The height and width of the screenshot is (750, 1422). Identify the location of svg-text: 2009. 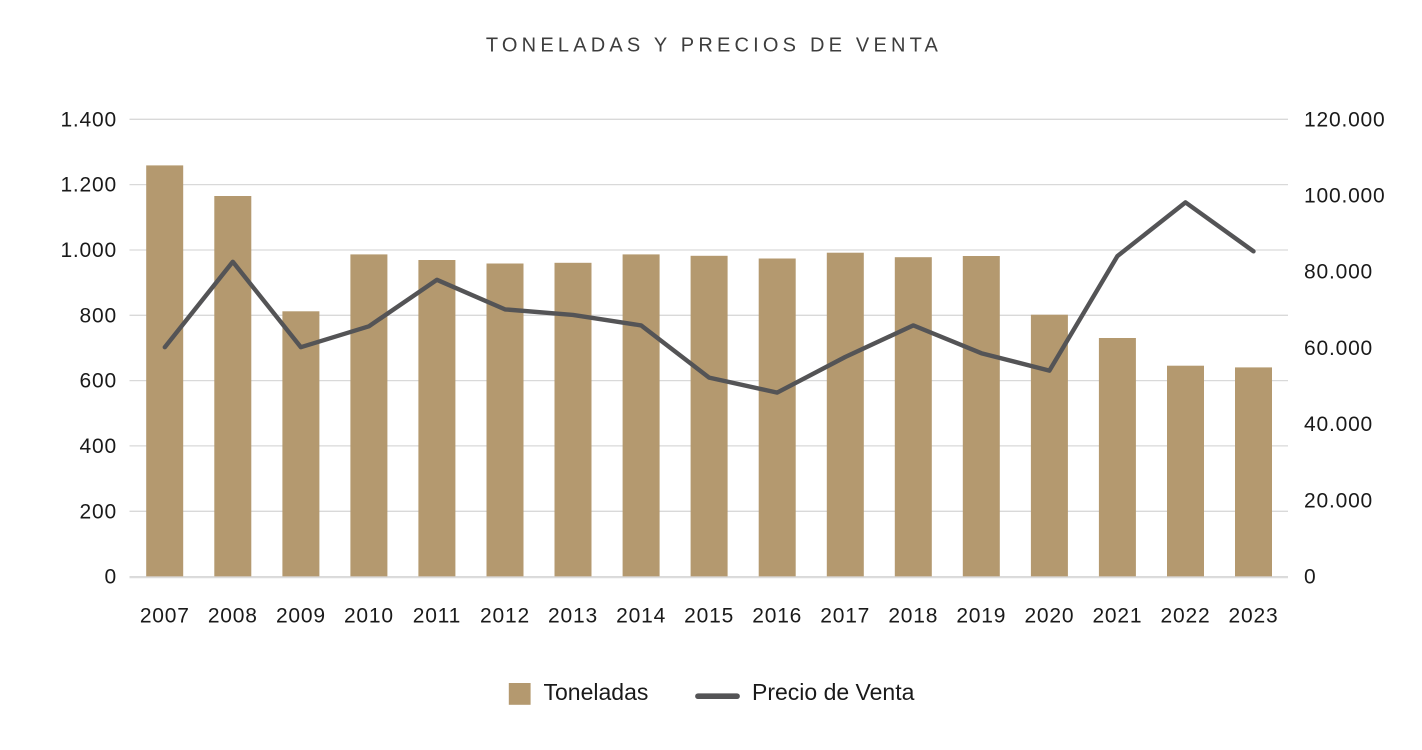
(301, 616).